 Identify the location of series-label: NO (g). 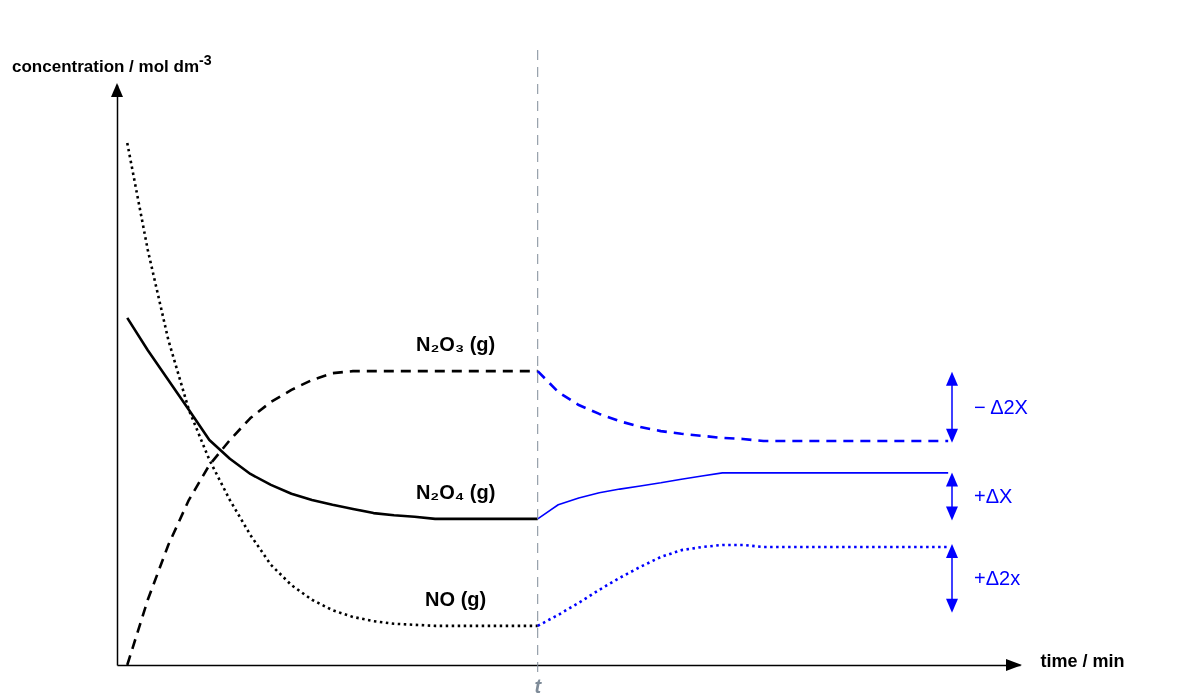
(456, 598).